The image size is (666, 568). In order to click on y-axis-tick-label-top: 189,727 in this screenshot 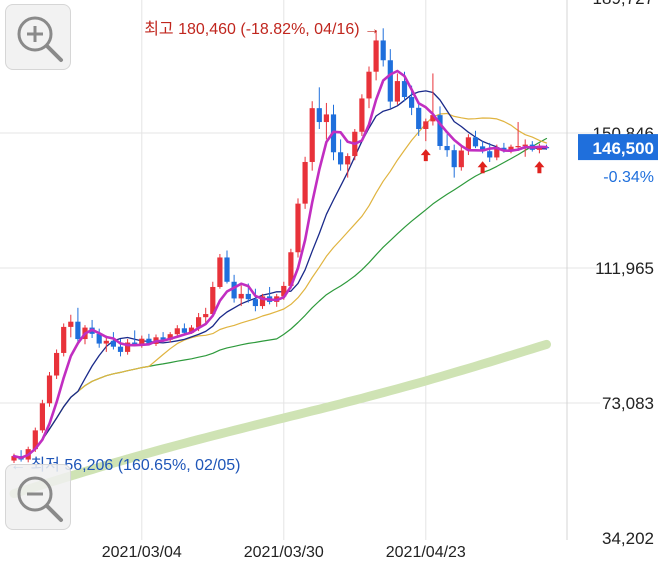, I will do `click(623, 4)`.